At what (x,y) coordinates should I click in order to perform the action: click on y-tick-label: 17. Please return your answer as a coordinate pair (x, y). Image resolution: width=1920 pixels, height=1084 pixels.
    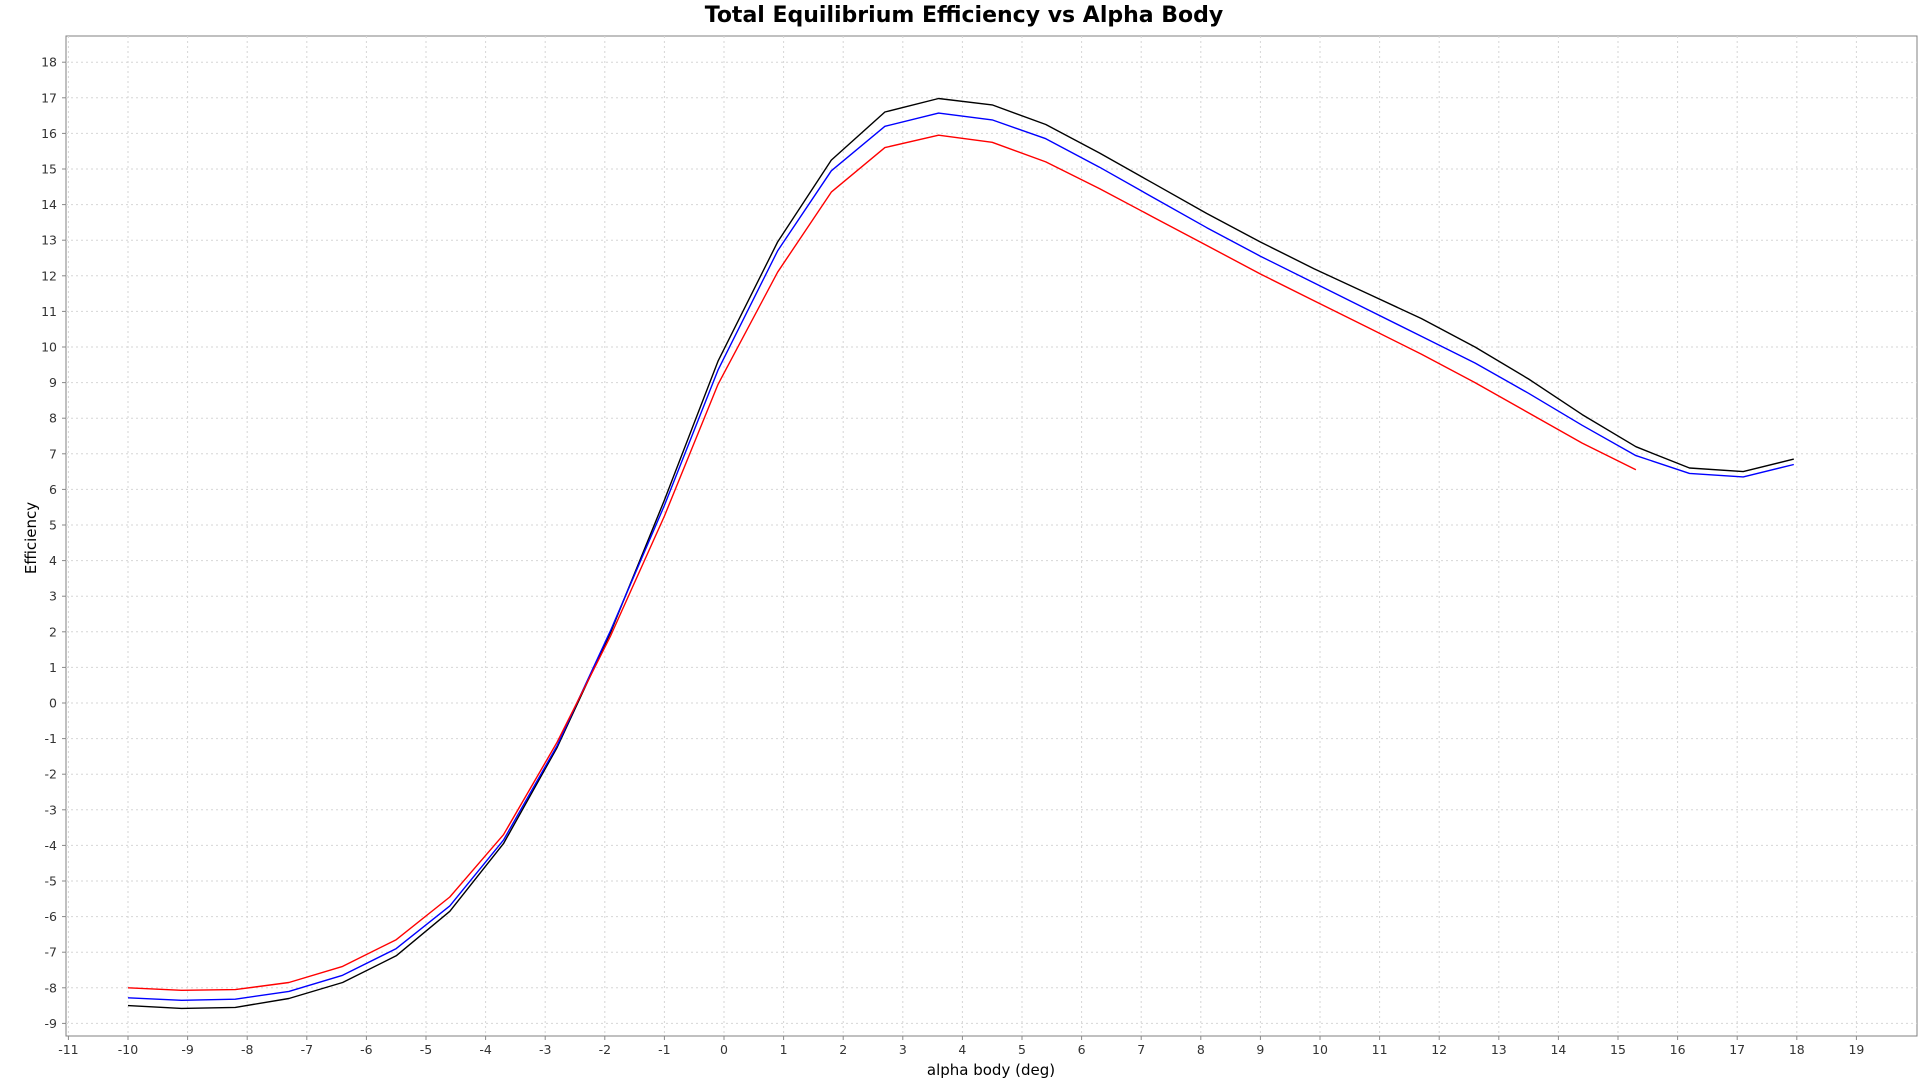
    Looking at the image, I should click on (49, 97).